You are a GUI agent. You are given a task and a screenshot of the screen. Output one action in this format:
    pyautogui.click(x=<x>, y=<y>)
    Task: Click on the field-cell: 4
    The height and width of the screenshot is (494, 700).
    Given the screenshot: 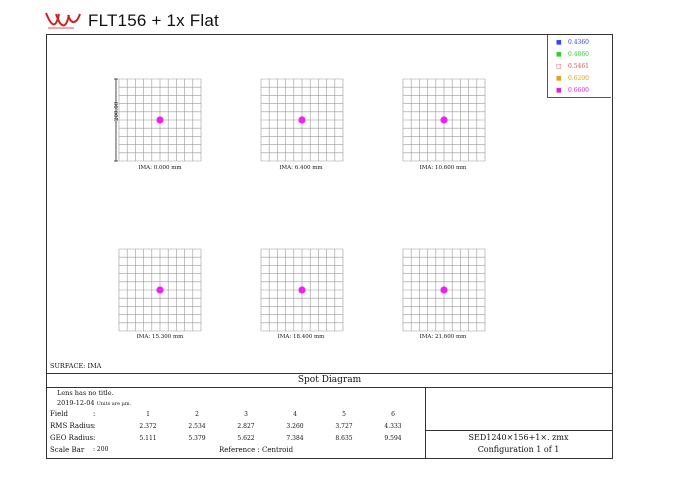 What is the action you would take?
    pyautogui.click(x=295, y=414)
    